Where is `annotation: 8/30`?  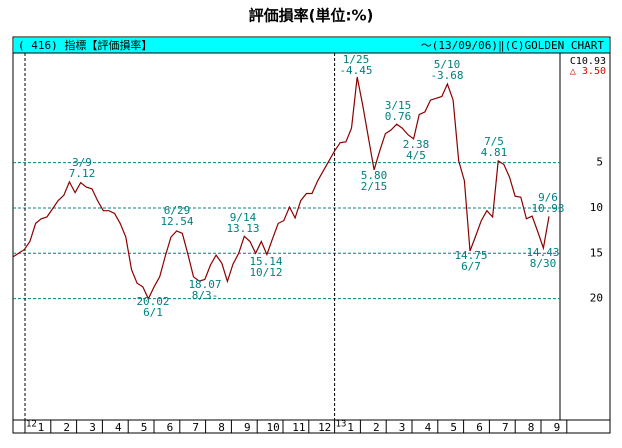 annotation: 8/30 is located at coordinates (543, 263).